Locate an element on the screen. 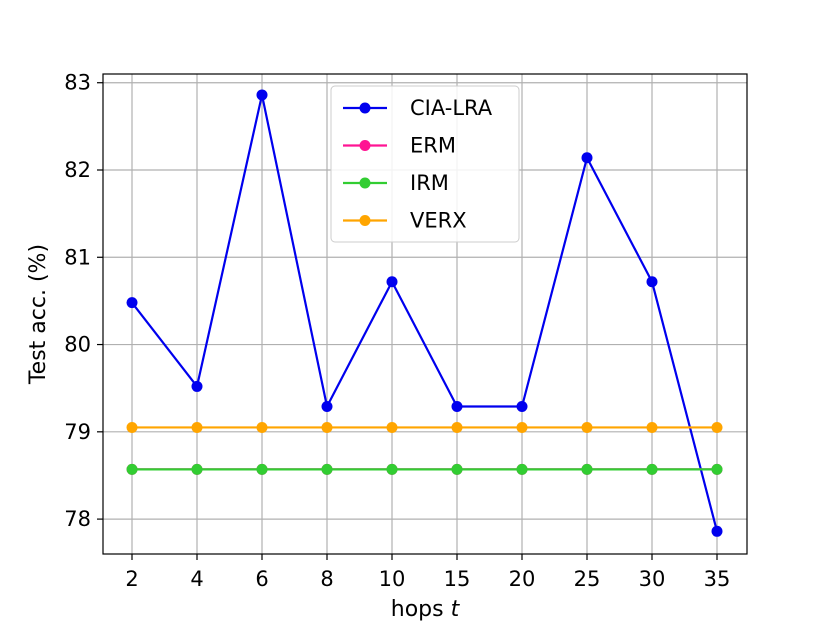  x-tick-label: 8 is located at coordinates (326, 579).